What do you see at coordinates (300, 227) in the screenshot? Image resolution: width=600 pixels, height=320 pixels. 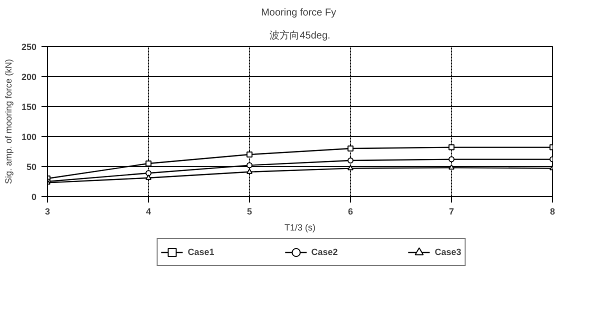 I see `x-axis-title: T1/3 (s)` at bounding box center [300, 227].